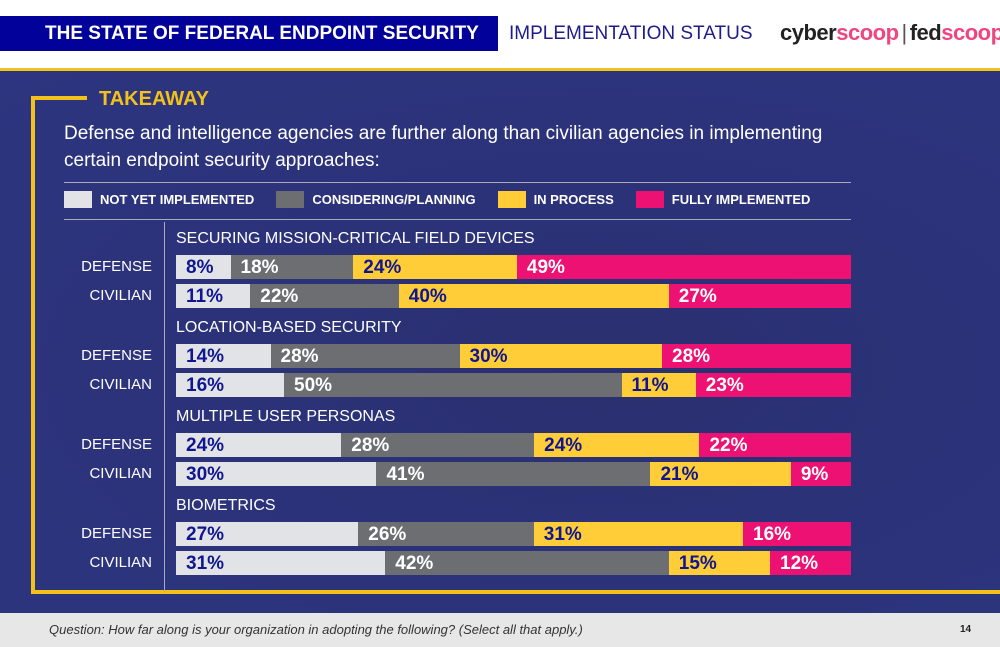 The width and height of the screenshot is (1000, 647). Describe the element at coordinates (33, 345) in the screenshot. I see `bracket-left` at that location.